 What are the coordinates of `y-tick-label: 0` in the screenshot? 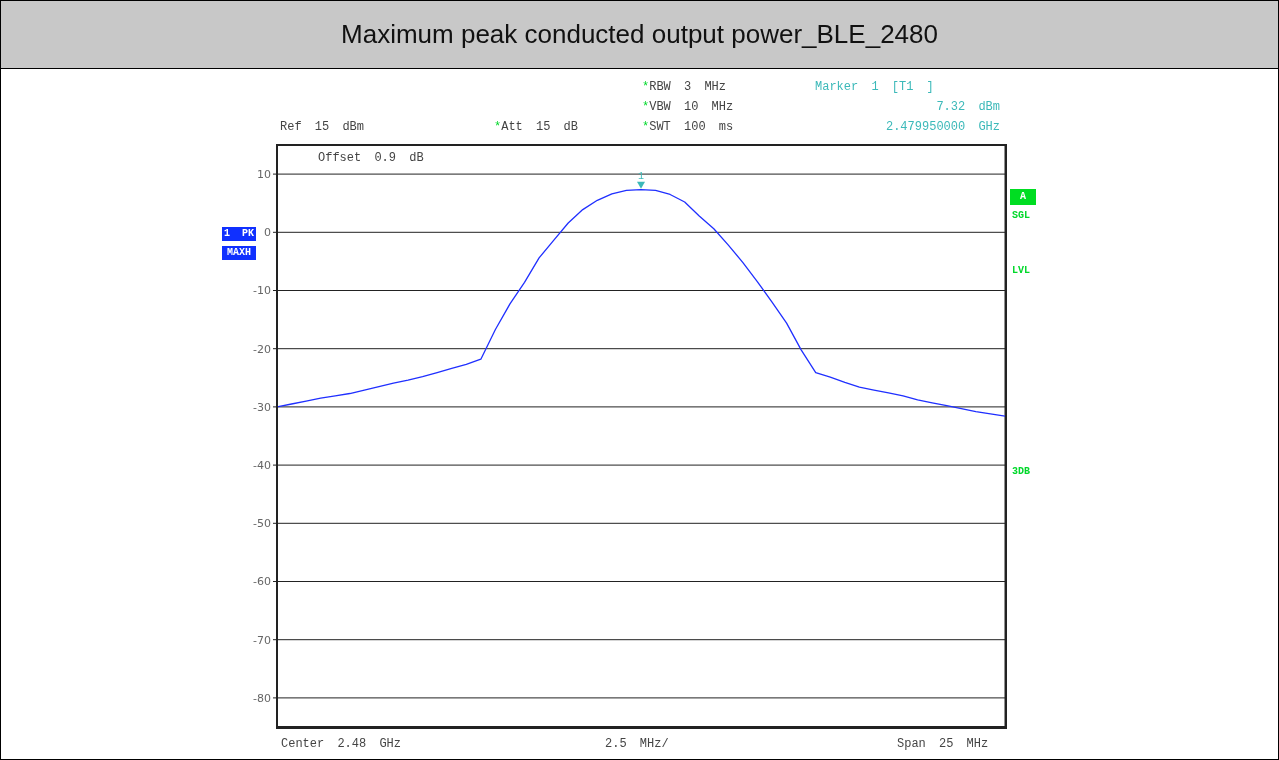 It's located at (267, 233).